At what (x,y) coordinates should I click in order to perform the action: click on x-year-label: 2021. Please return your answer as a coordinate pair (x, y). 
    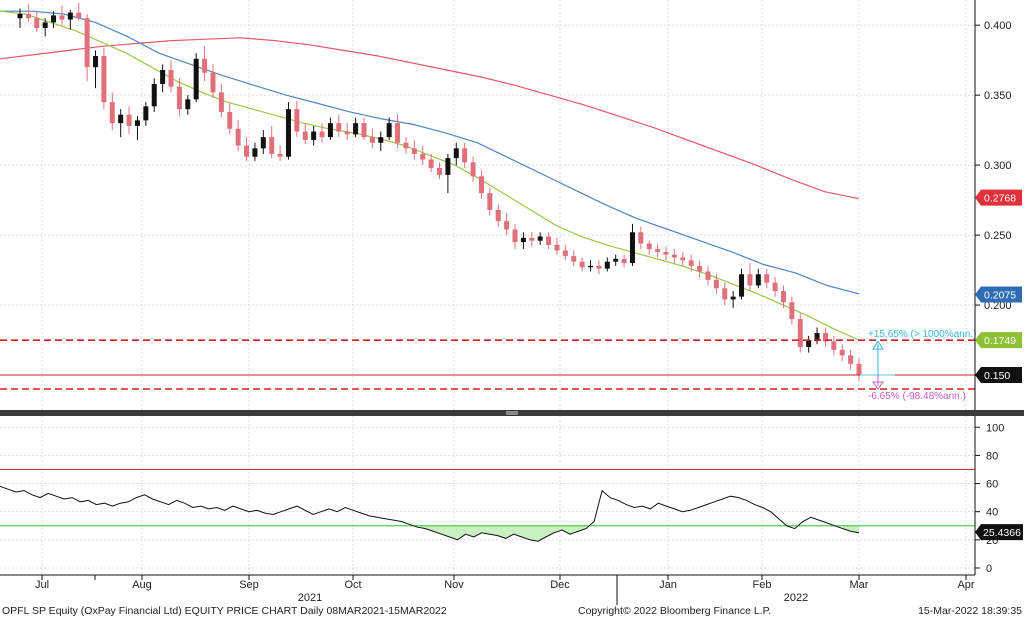
    Looking at the image, I should click on (310, 598).